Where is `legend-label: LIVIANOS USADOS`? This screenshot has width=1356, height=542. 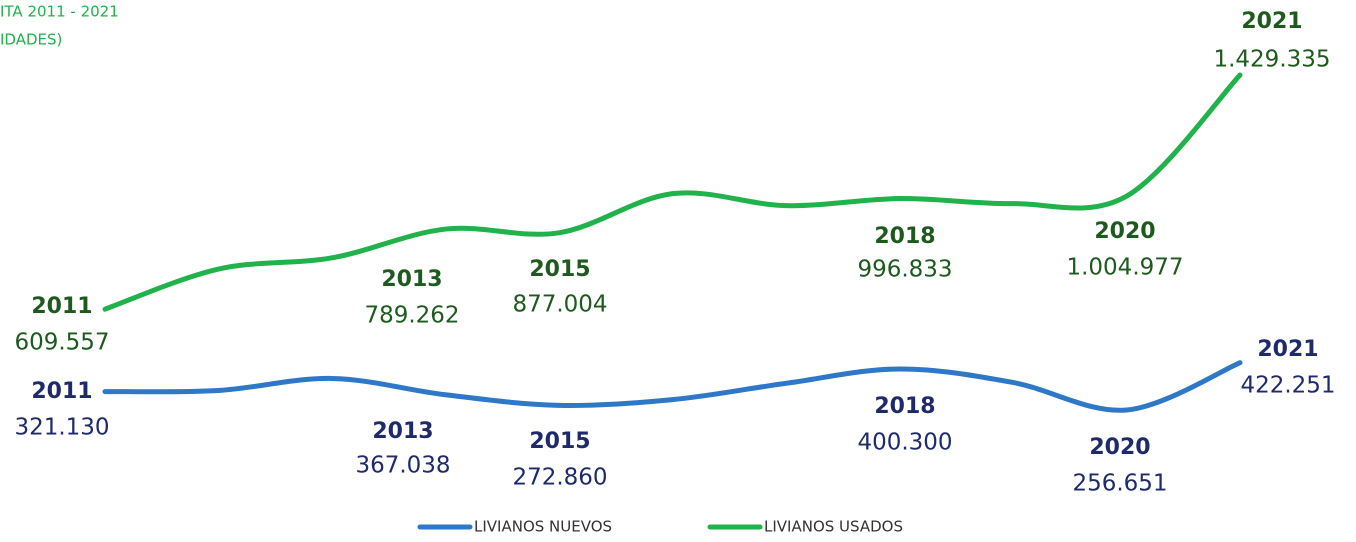 legend-label: LIVIANOS USADOS is located at coordinates (833, 527).